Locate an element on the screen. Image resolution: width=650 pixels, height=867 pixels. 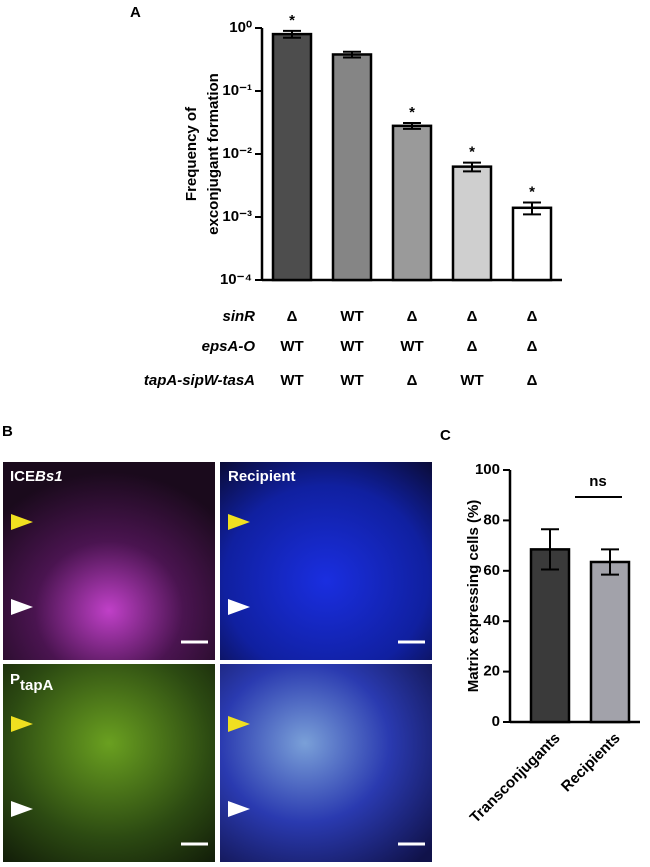
micrograph-label: PtapA is located at coordinates (32, 682).